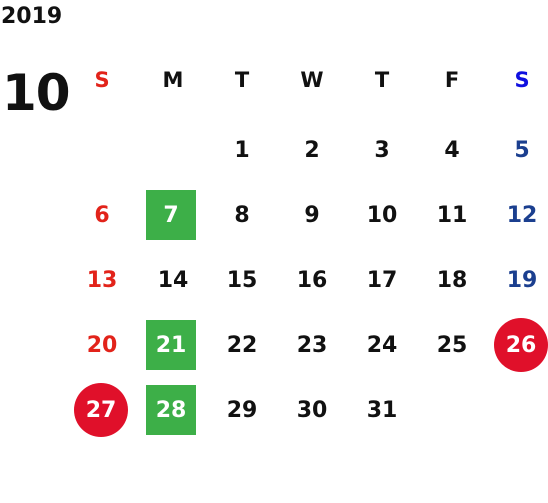 Image resolution: width=548 pixels, height=503 pixels. I want to click on day-cell-highlighted-green: 28, so click(171, 410).